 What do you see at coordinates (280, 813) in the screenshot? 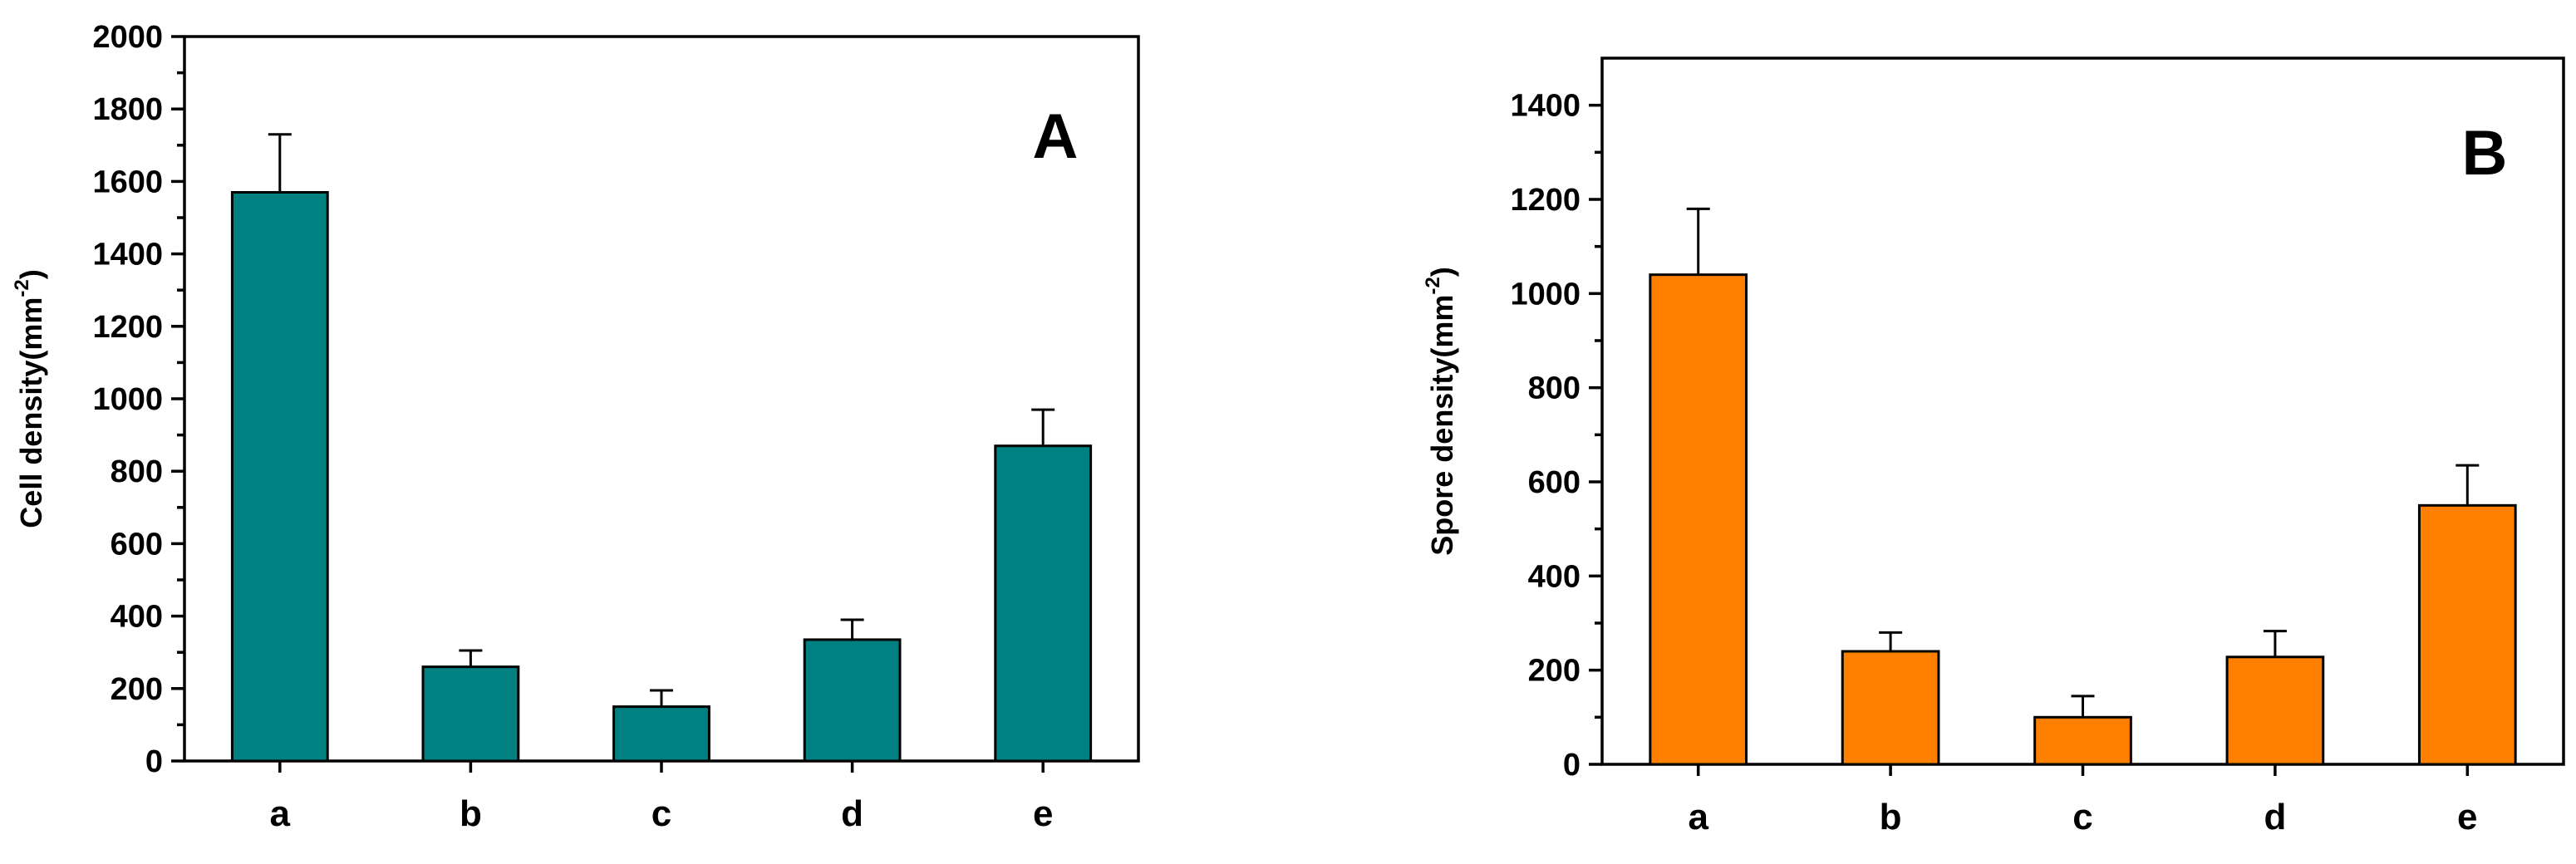
I see `panel-a-category-label: a` at bounding box center [280, 813].